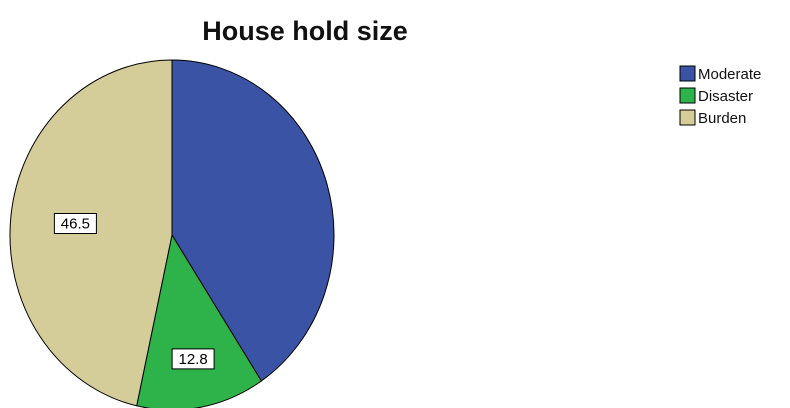 This screenshot has height=408, width=790. What do you see at coordinates (722, 118) in the screenshot?
I see `legend-label: Burden` at bounding box center [722, 118].